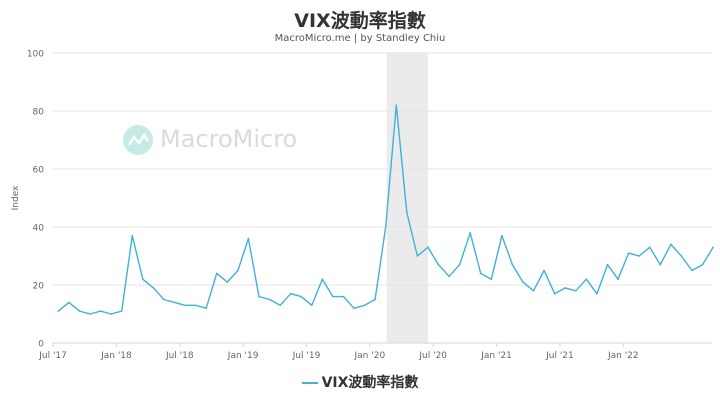 The width and height of the screenshot is (720, 405). What do you see at coordinates (496, 356) in the screenshot?
I see `x-tick-label: Jan '21` at bounding box center [496, 356].